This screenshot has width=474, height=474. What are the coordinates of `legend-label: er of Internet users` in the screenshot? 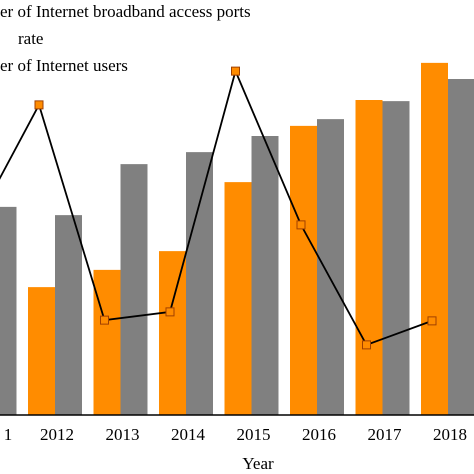 It's located at (64, 65).